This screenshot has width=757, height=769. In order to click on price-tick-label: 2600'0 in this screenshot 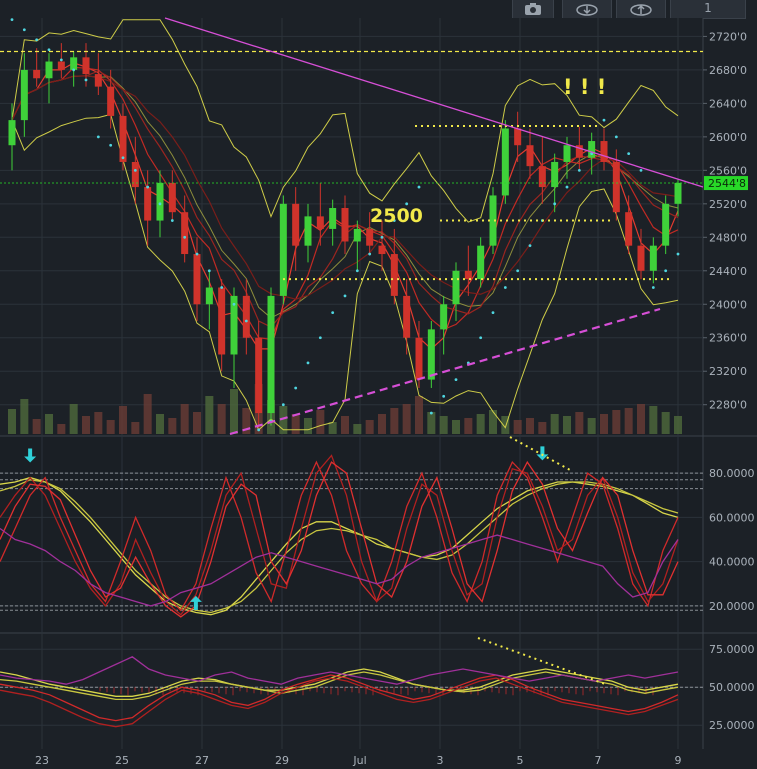, I will do `click(728, 137)`.